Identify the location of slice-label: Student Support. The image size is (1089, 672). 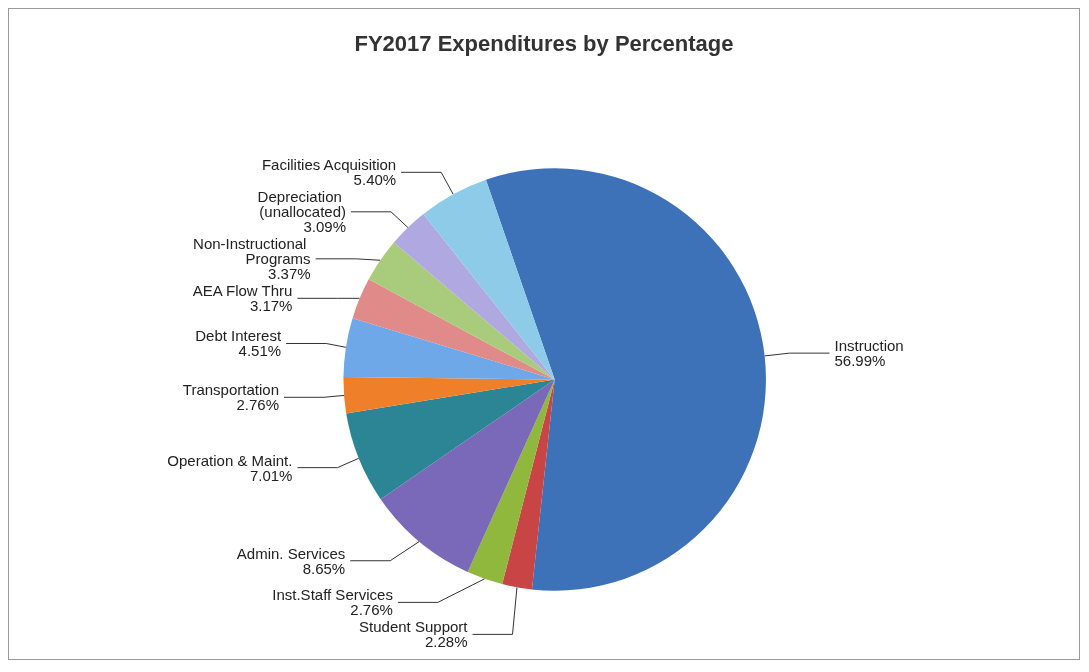
(414, 627).